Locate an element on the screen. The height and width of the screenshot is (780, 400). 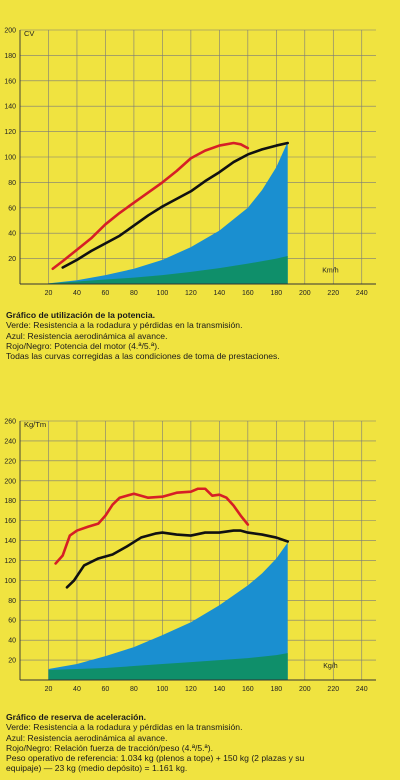
y-tick-label: 260 is located at coordinates (10, 422).